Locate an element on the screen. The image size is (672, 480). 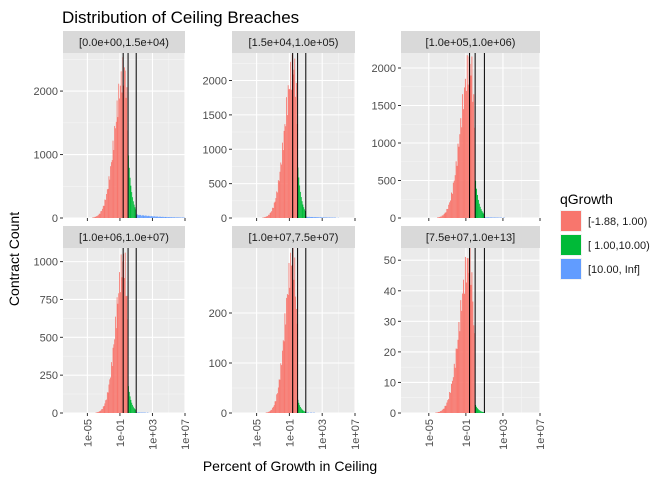
facet-strip is located at coordinates (124, 42).